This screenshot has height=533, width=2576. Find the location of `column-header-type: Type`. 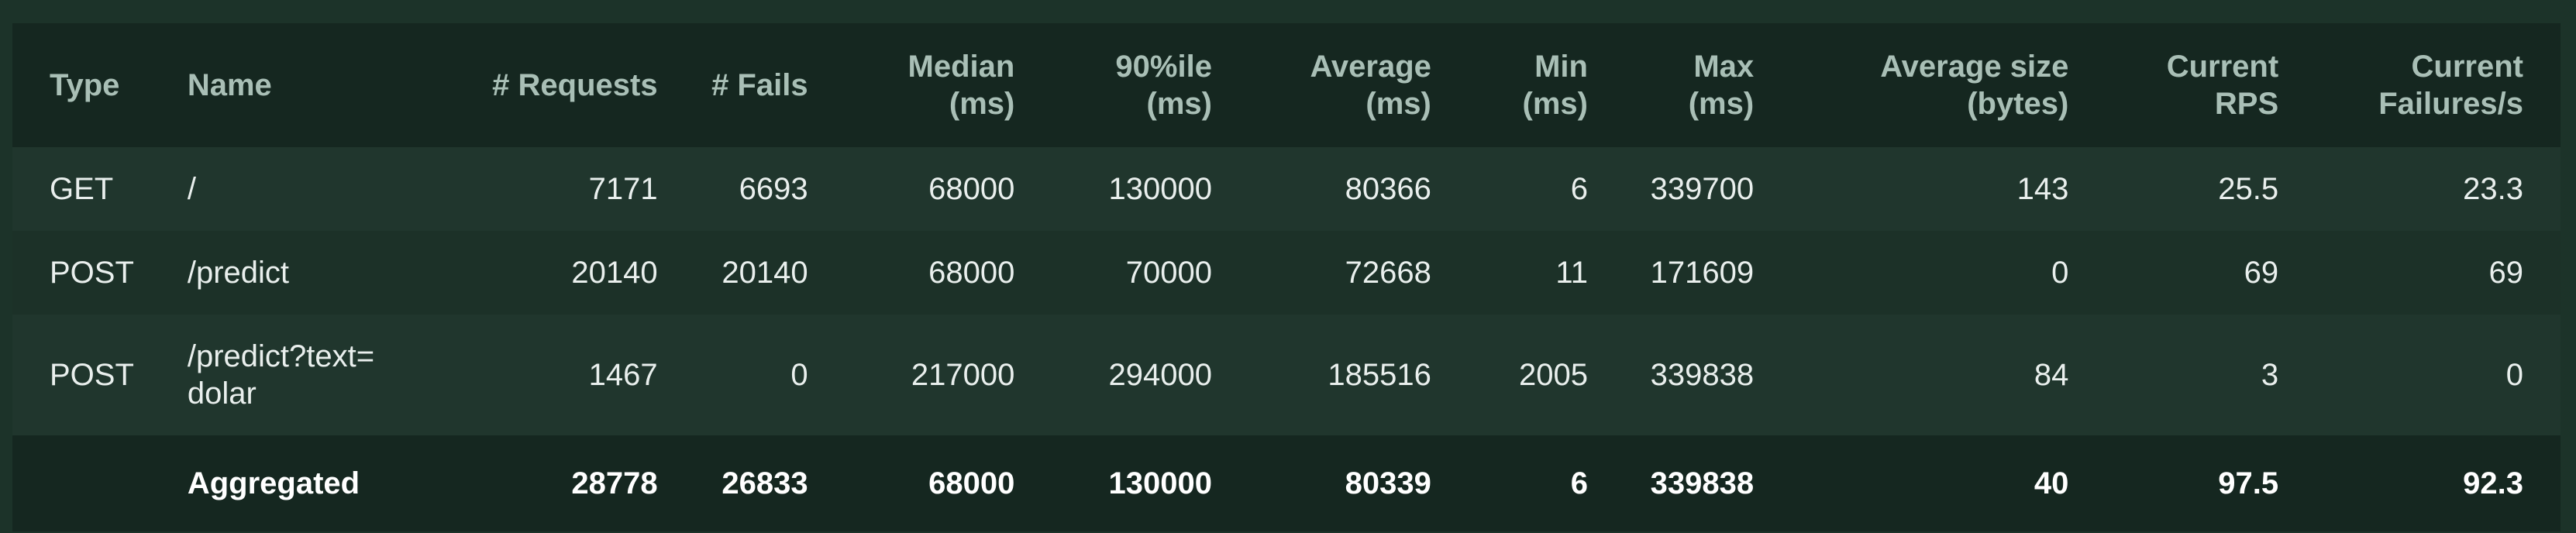

column-header-type: Type is located at coordinates (85, 85).